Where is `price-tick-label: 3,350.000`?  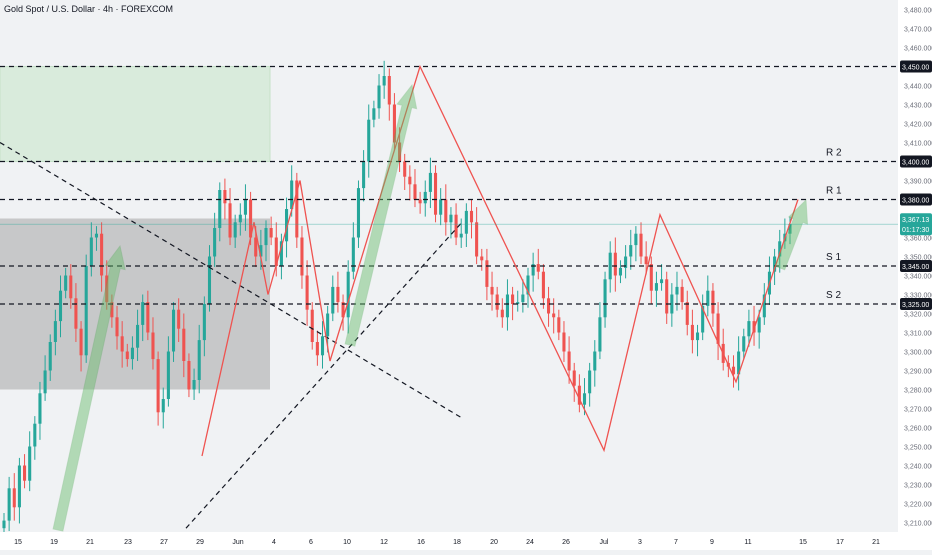 price-tick-label: 3,350.000 is located at coordinates (918, 258).